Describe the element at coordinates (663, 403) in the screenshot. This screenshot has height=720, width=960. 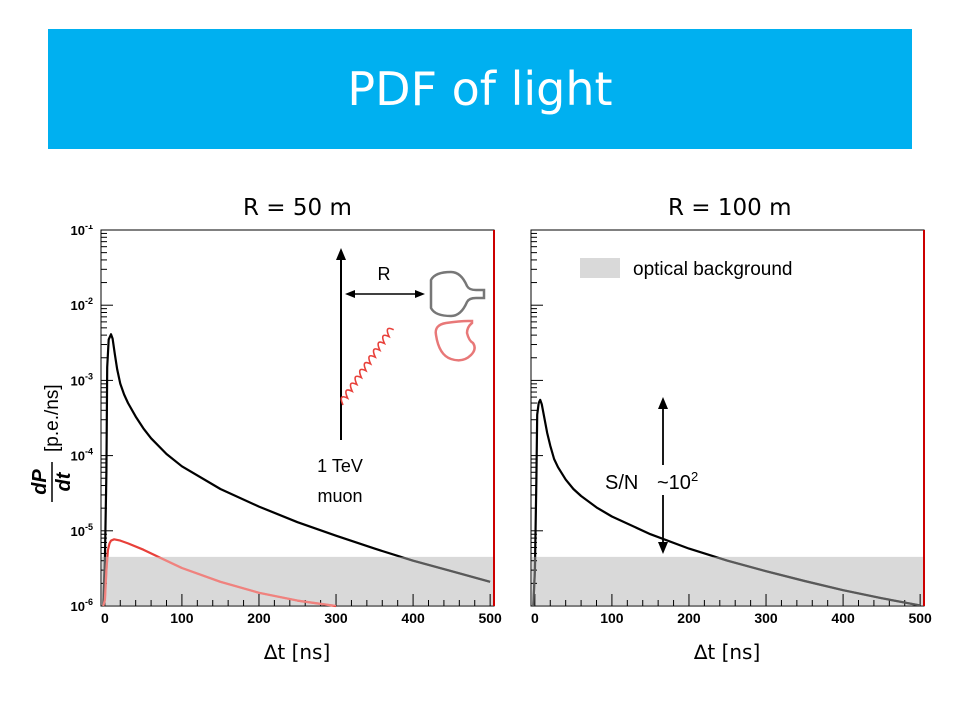
I see `sn-arrow-up` at that location.